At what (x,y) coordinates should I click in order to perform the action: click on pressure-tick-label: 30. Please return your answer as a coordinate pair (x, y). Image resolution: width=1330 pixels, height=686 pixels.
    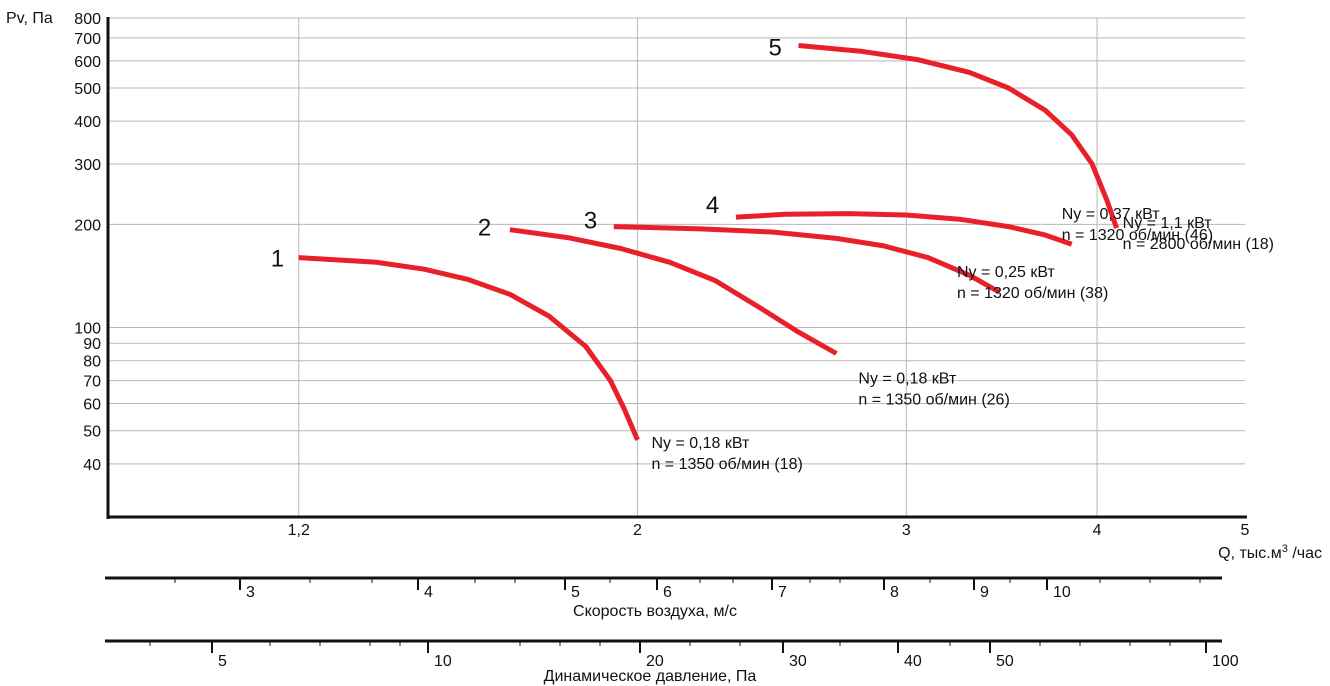
    Looking at the image, I should click on (798, 661).